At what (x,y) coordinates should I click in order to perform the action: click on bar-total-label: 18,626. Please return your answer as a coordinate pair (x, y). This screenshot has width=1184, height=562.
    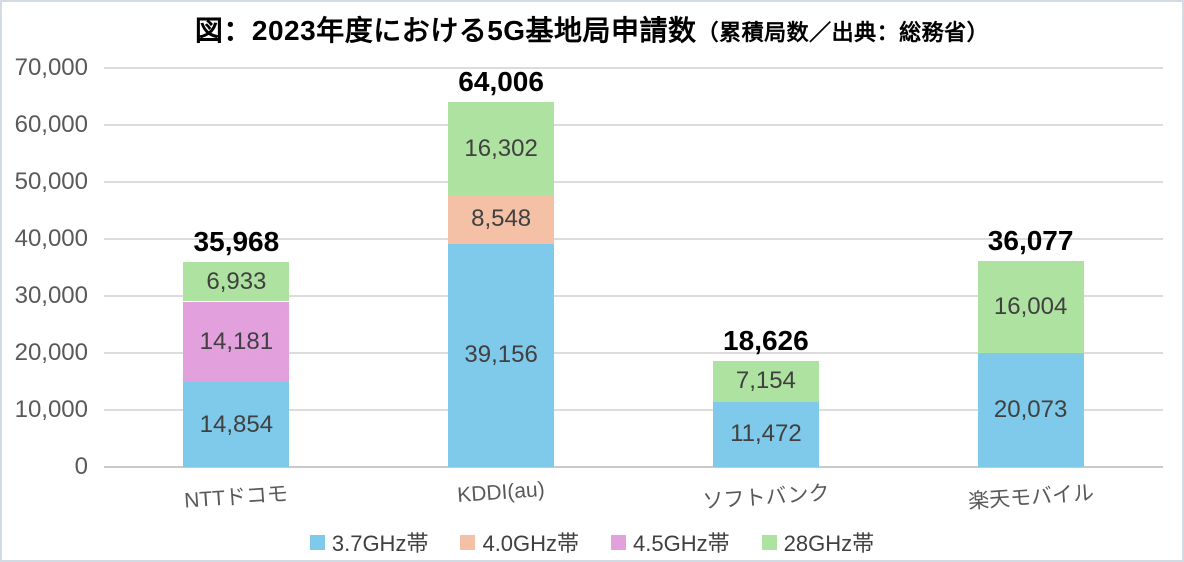
    Looking at the image, I should click on (766, 340).